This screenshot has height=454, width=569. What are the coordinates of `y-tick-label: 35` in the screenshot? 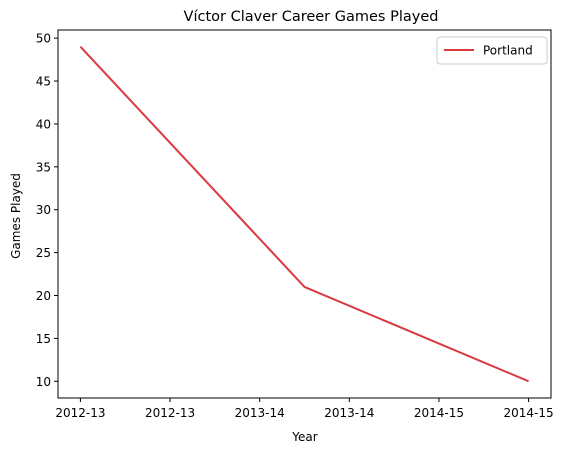 It's located at (43, 167).